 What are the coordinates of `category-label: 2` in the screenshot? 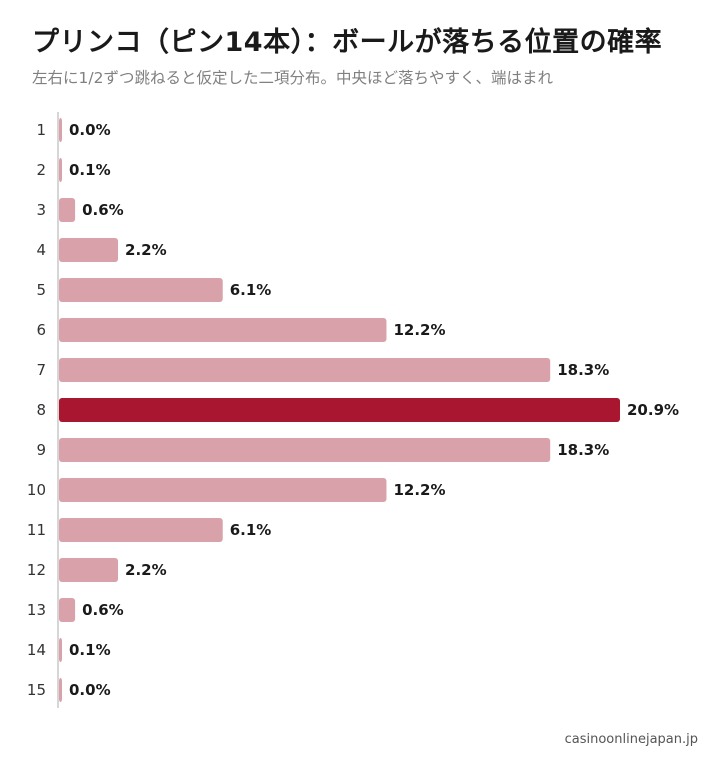 It's located at (41, 170).